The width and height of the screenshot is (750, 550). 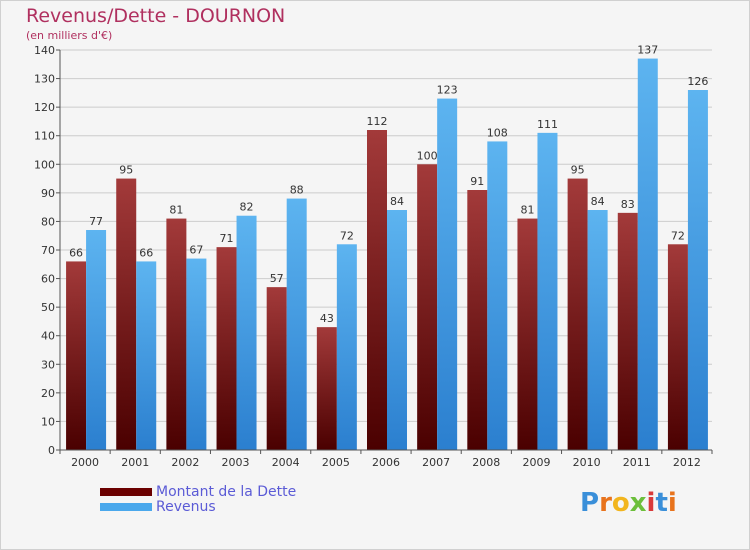 I want to click on x-tick-label: 2004, so click(x=286, y=462).